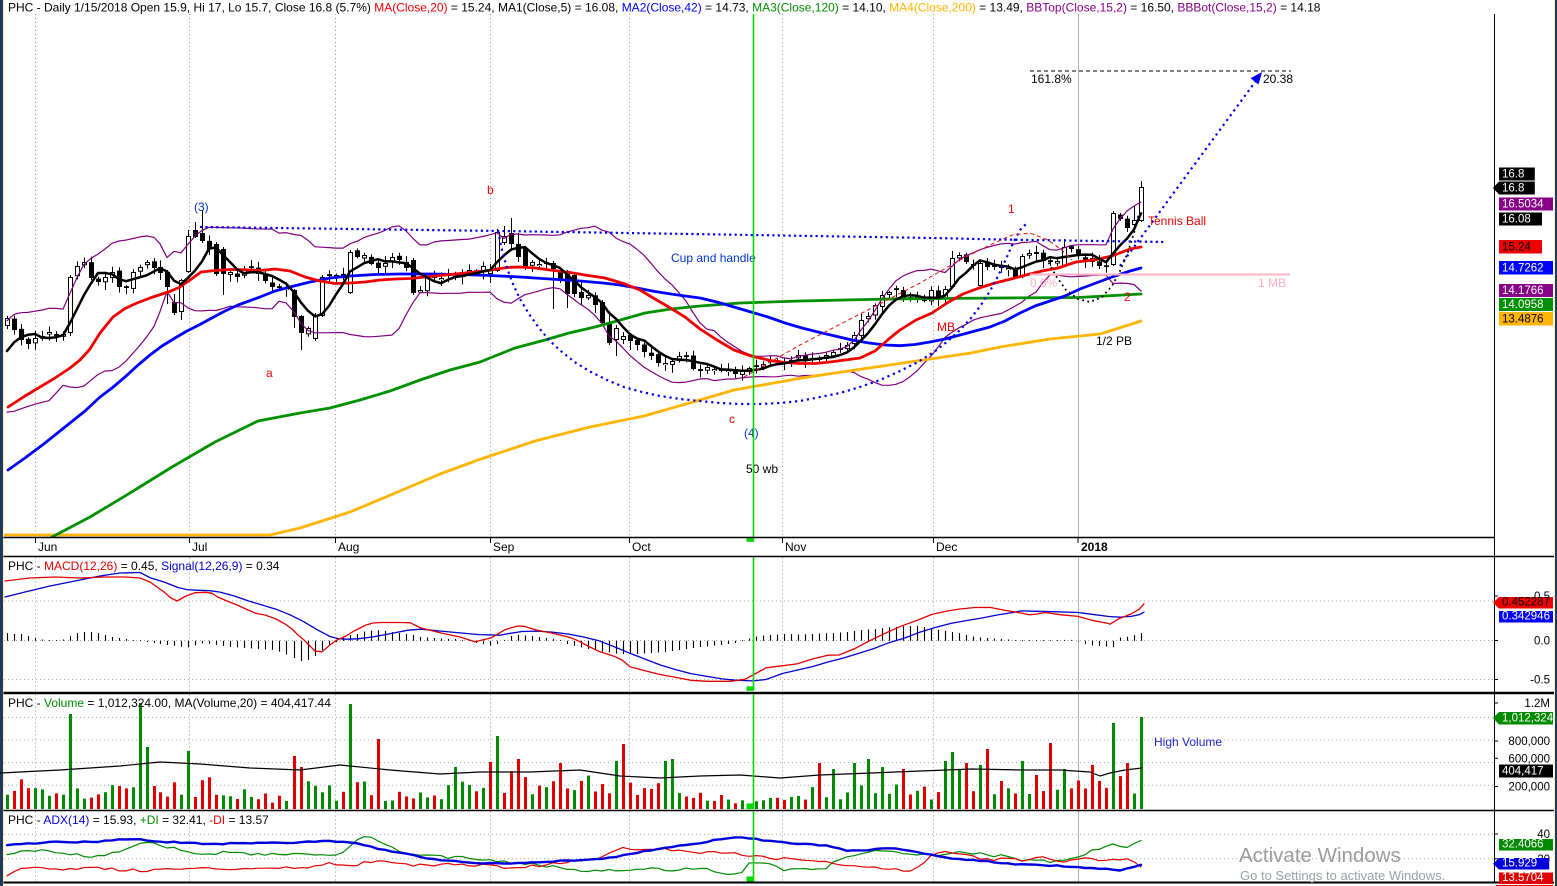 The height and width of the screenshot is (886, 1557). I want to click on svg-text: High Volume, so click(1188, 742).